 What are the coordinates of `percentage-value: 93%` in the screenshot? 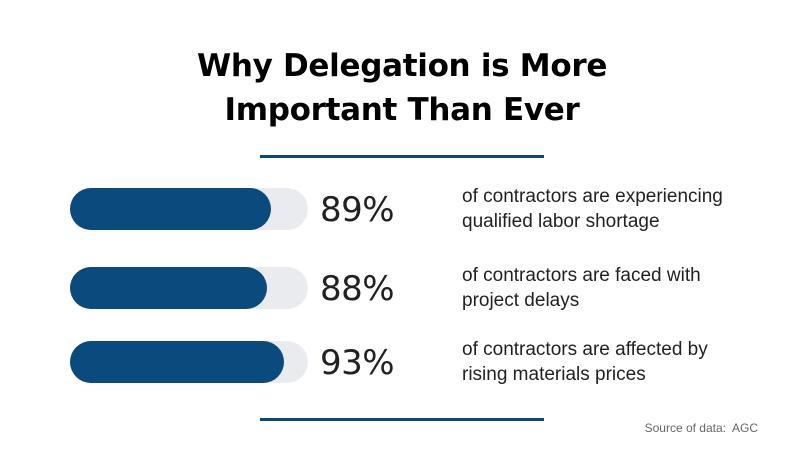 It's located at (357, 363).